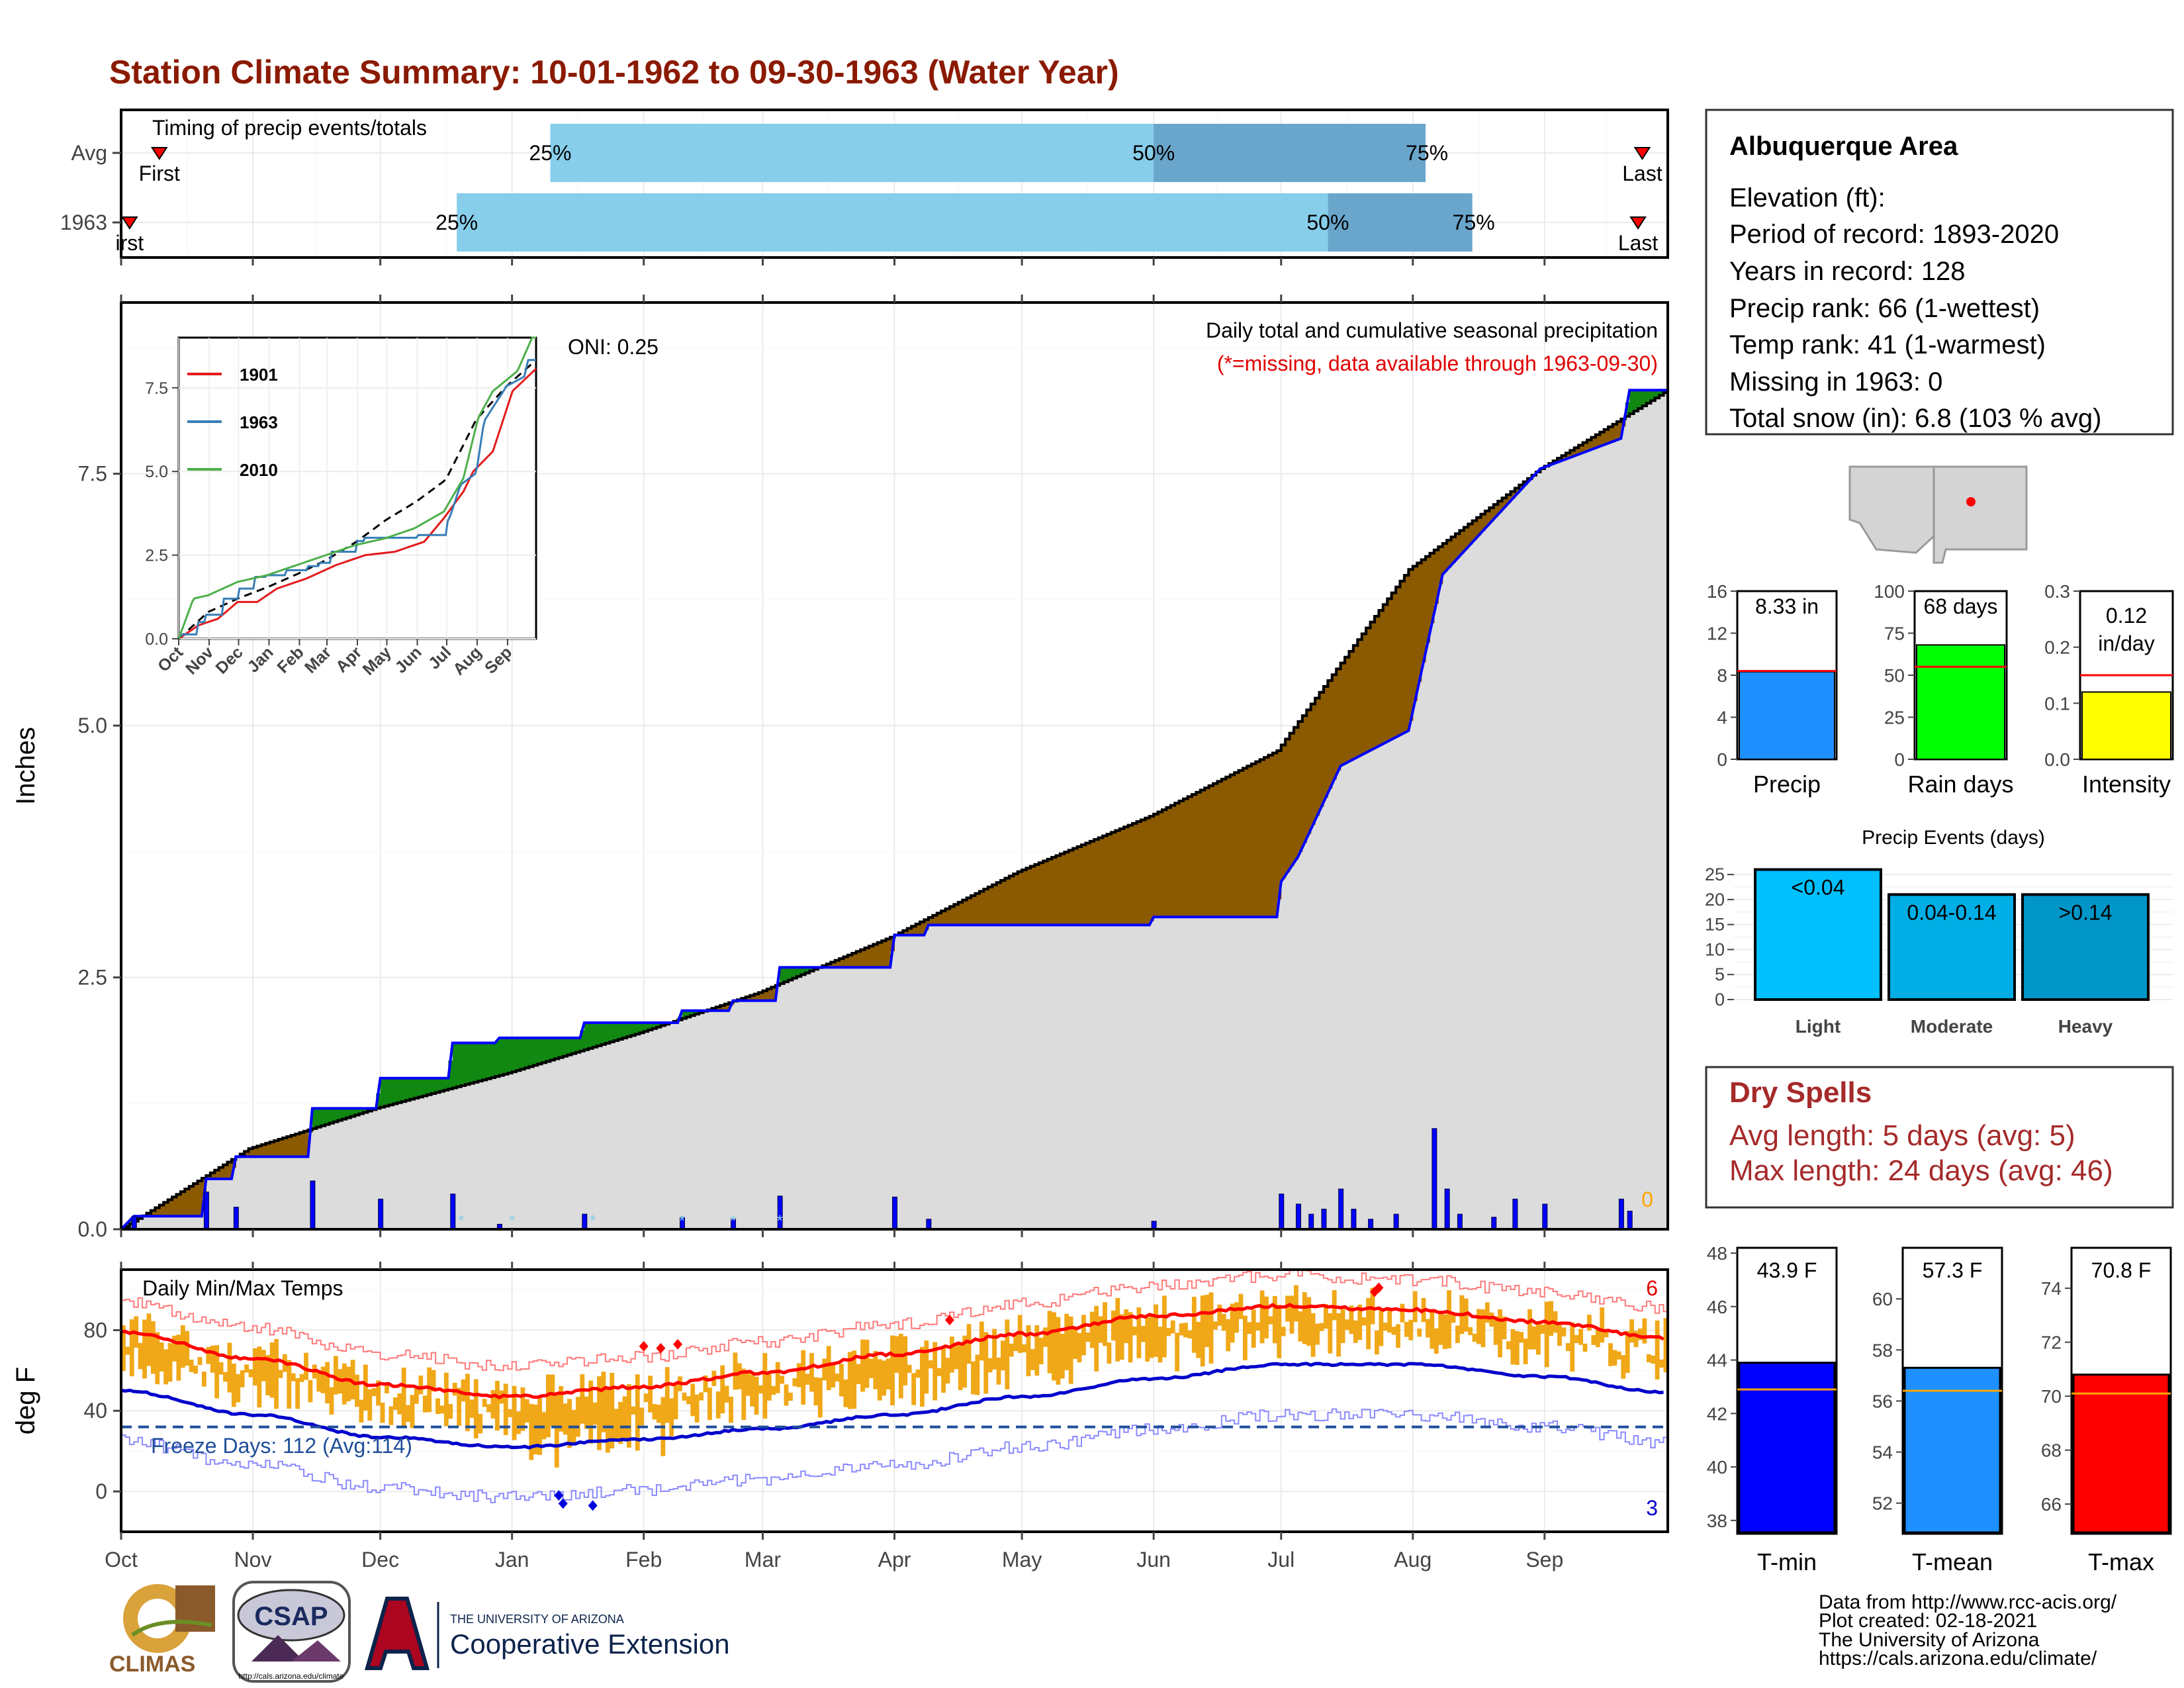 The image size is (2184, 1688). Describe the element at coordinates (733, 1221) in the screenshot. I see `snow-marker: *` at that location.